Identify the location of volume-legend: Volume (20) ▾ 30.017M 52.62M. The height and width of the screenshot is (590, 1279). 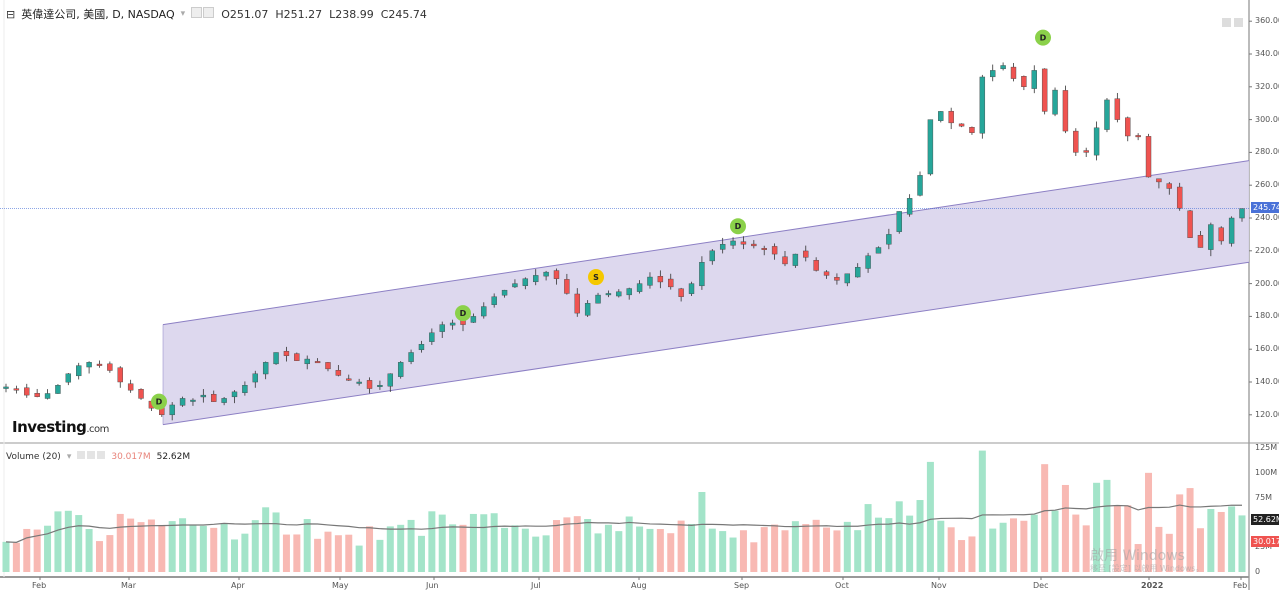
(98, 456).